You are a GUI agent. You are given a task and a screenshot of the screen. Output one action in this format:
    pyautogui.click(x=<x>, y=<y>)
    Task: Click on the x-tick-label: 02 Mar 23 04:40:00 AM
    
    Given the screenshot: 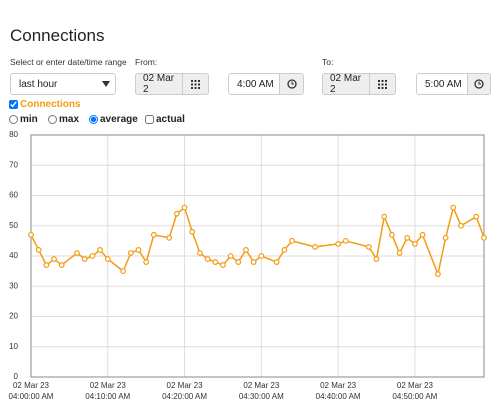 What is the action you would take?
    pyautogui.click(x=338, y=391)
    